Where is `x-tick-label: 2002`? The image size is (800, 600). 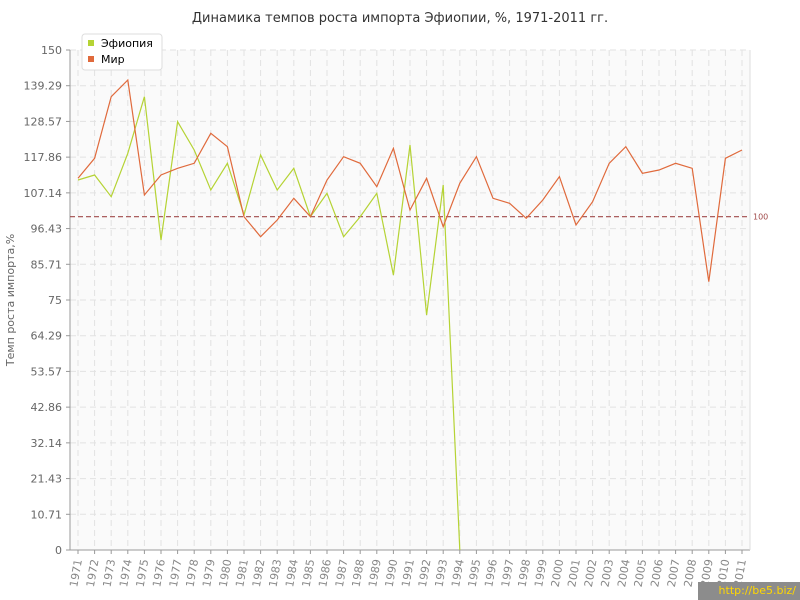 x-tick-label: 2002 is located at coordinates (591, 573).